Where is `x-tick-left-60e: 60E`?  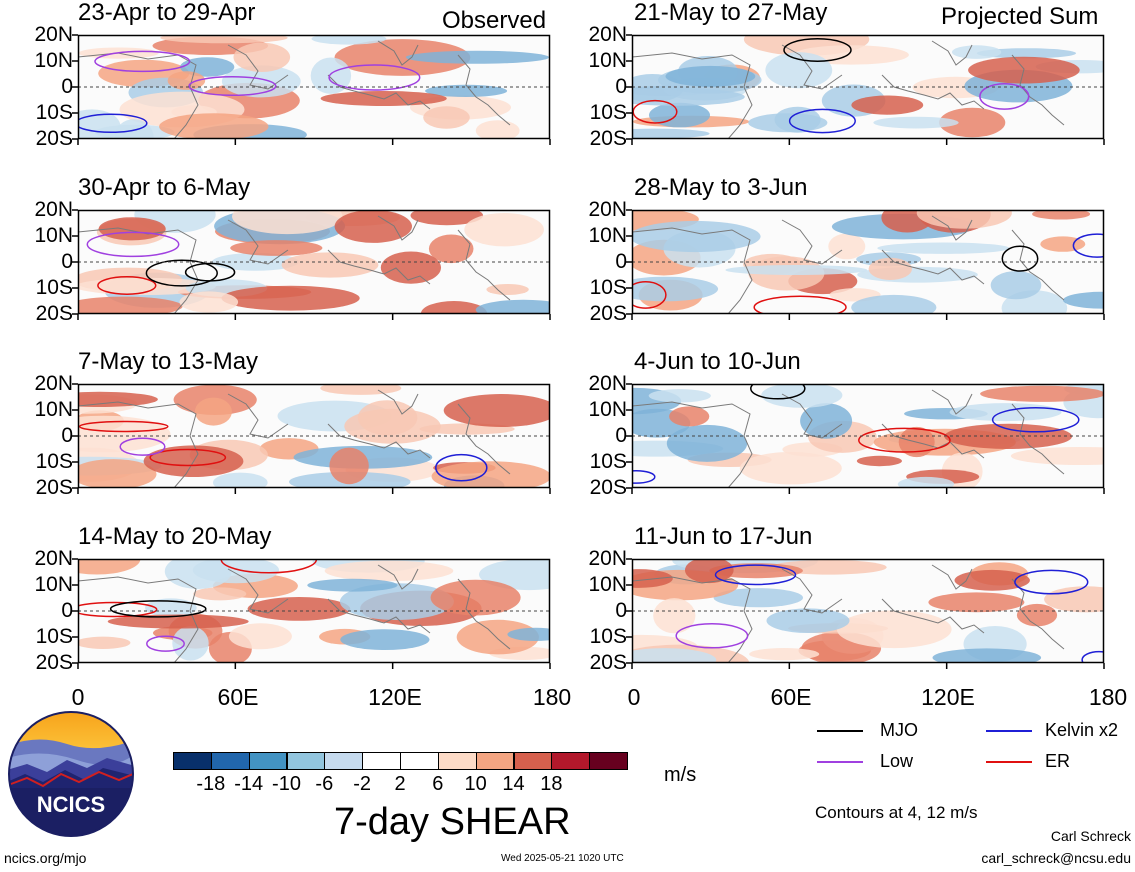
x-tick-left-60e: 60E is located at coordinates (238, 697).